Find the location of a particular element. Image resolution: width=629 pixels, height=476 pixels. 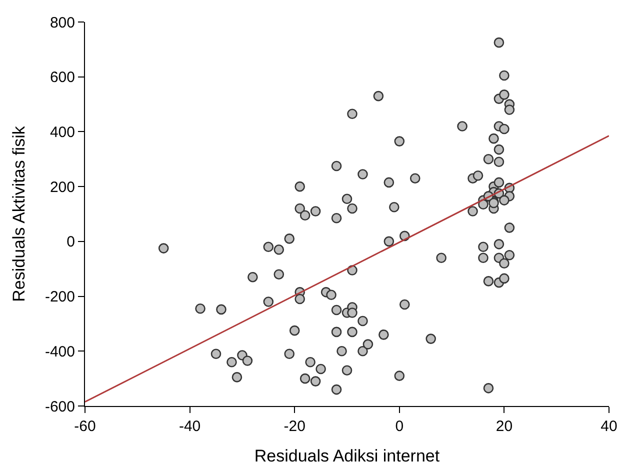

x-tick-label: -20 is located at coordinates (295, 426).